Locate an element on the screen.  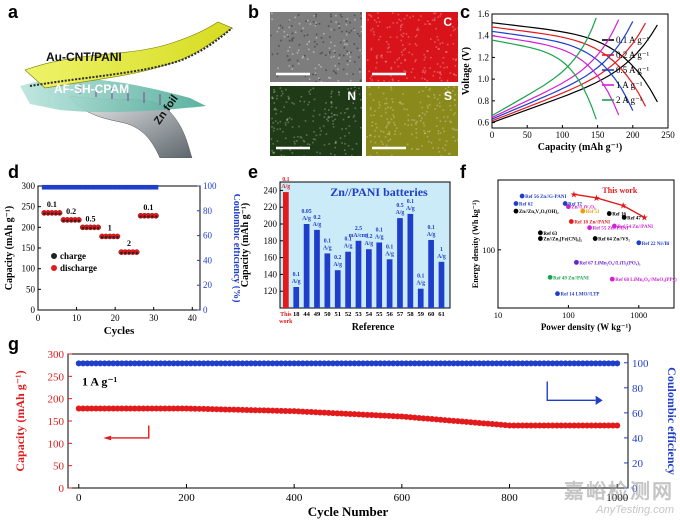
y-axis-label: Voltage (V) is located at coordinates (466, 71).